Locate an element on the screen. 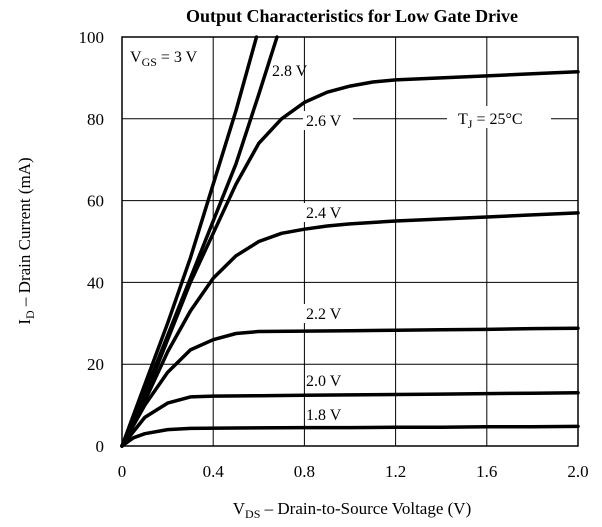 This screenshot has width=602, height=527. curve-label: 2.4 V is located at coordinates (324, 213).